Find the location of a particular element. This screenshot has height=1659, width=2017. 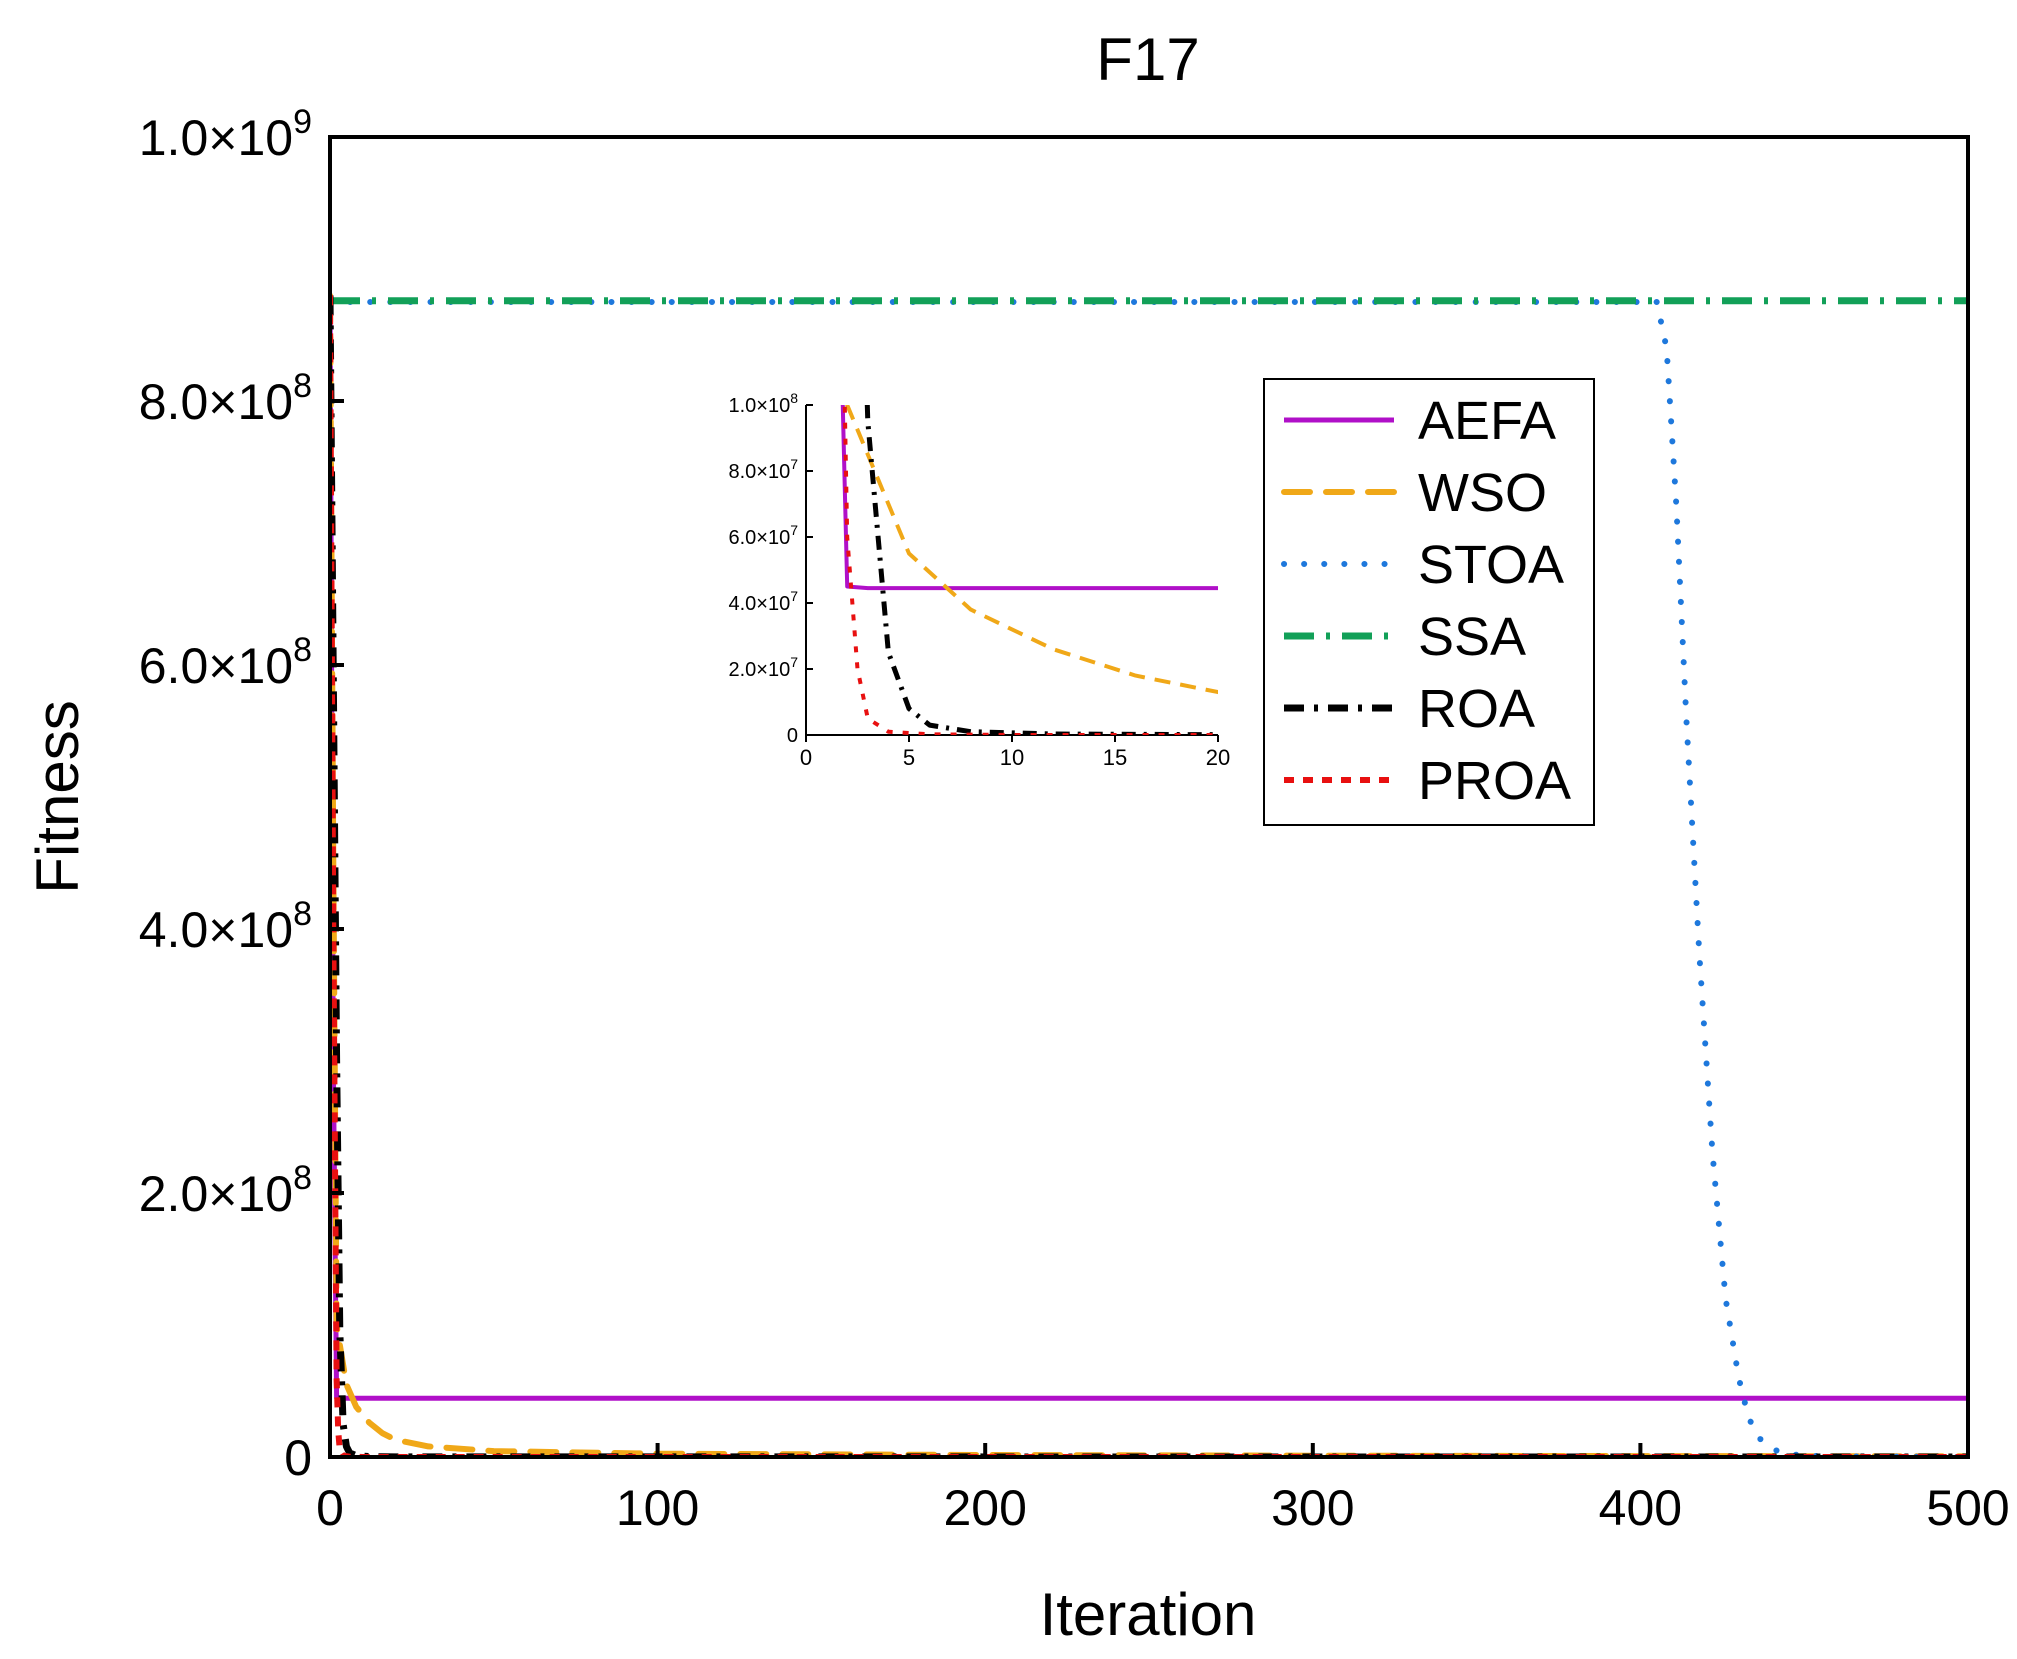

y-axis-label: Fitness is located at coordinates (57, 796).